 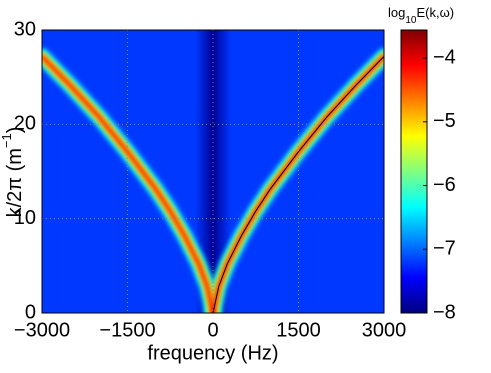 I want to click on y-label-sup: −1, so click(x=7, y=140).